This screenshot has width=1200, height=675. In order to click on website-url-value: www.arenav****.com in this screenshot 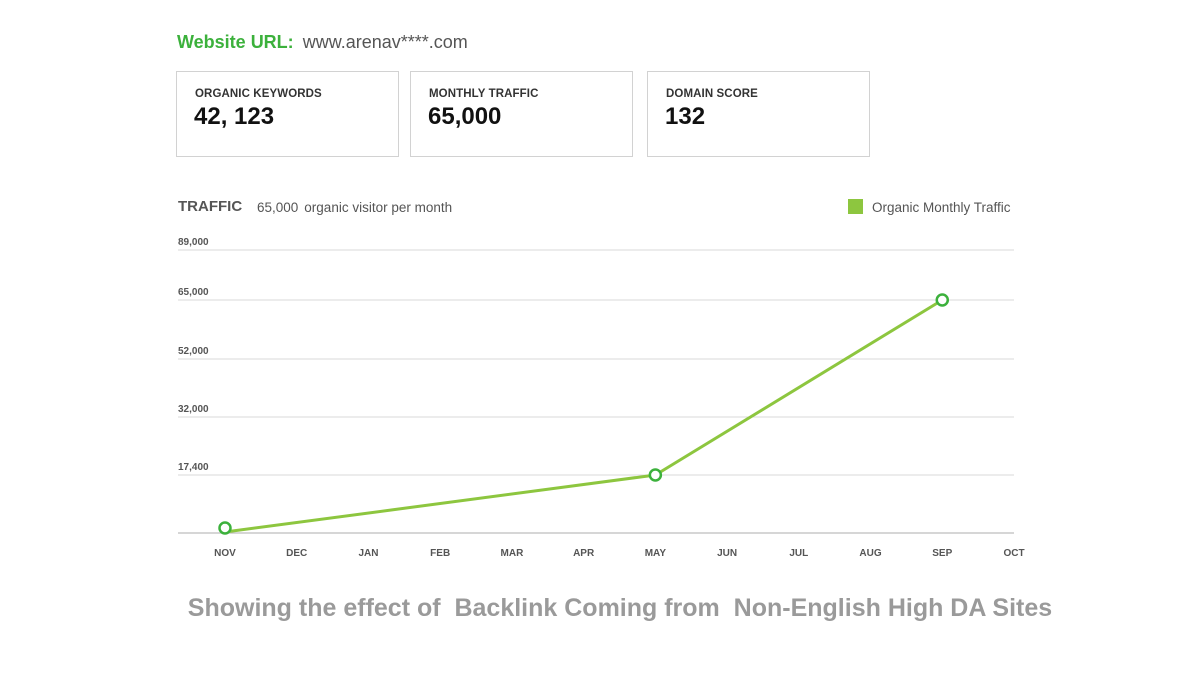, I will do `click(385, 42)`.